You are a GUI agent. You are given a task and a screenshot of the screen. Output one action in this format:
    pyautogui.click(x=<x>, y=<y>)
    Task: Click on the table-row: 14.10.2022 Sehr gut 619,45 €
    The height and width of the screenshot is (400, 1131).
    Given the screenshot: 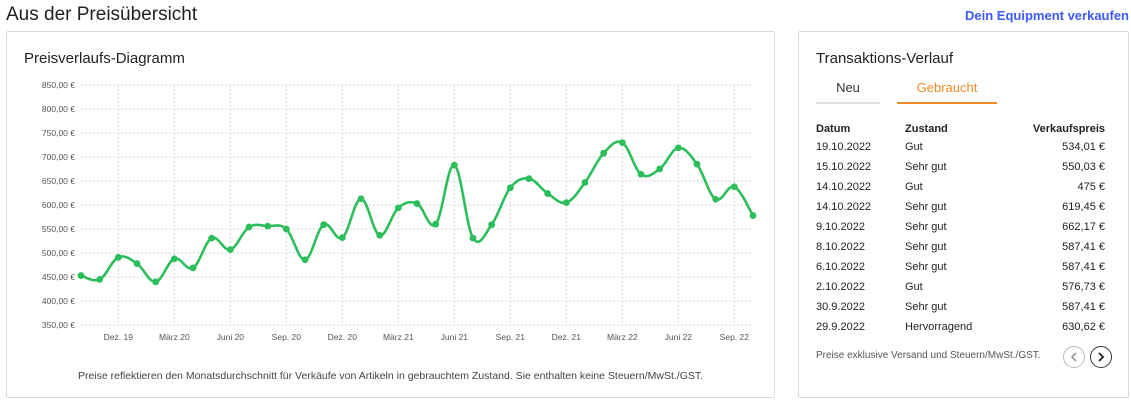 What is the action you would take?
    pyautogui.click(x=960, y=207)
    